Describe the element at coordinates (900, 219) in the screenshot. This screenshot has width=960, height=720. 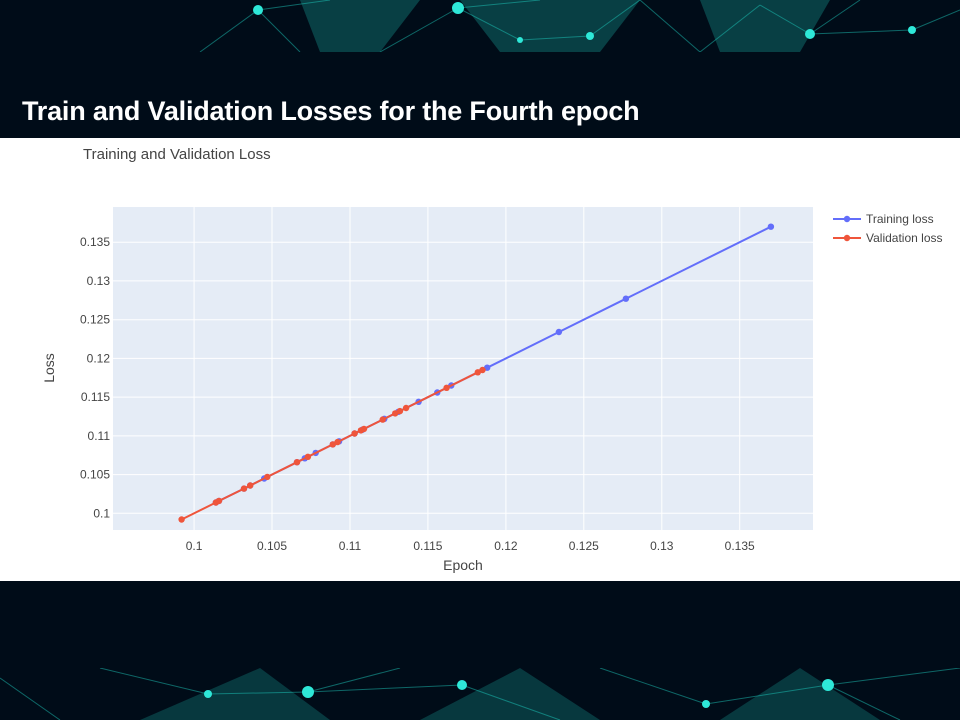
I see `legend-label-training: Training loss` at that location.